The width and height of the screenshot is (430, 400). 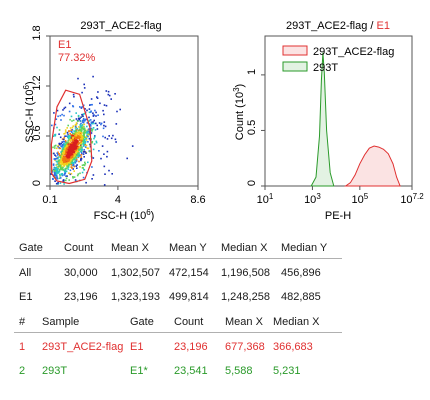 I want to click on histogram-ytick-label: 0.5, so click(x=252, y=127).